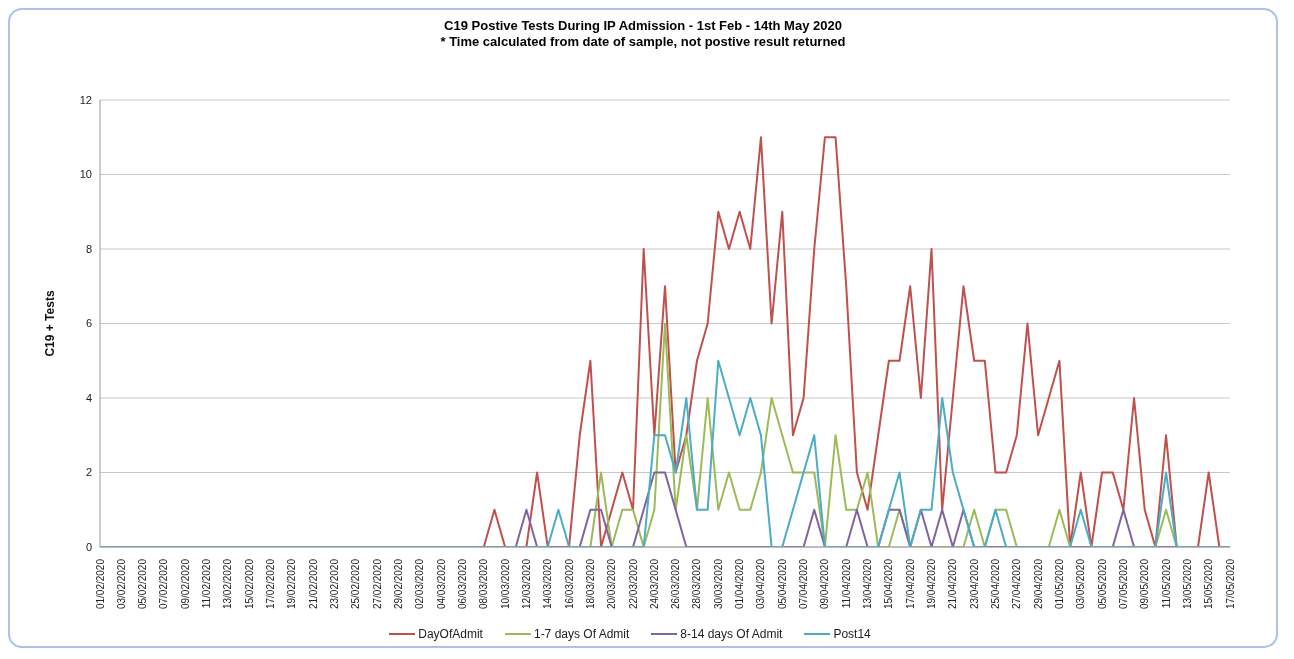 Image resolution: width=1294 pixels, height=659 pixels. Describe the element at coordinates (450, 634) in the screenshot. I see `legend-label: DayOfAdmit` at that location.